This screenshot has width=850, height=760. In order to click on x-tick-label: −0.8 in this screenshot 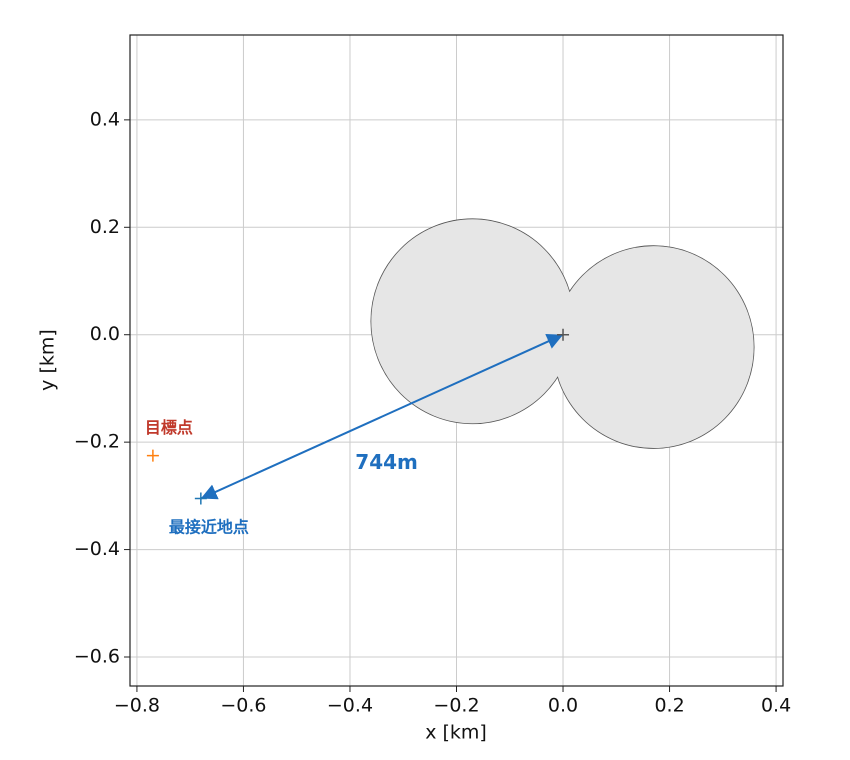, I will do `click(137, 706)`.